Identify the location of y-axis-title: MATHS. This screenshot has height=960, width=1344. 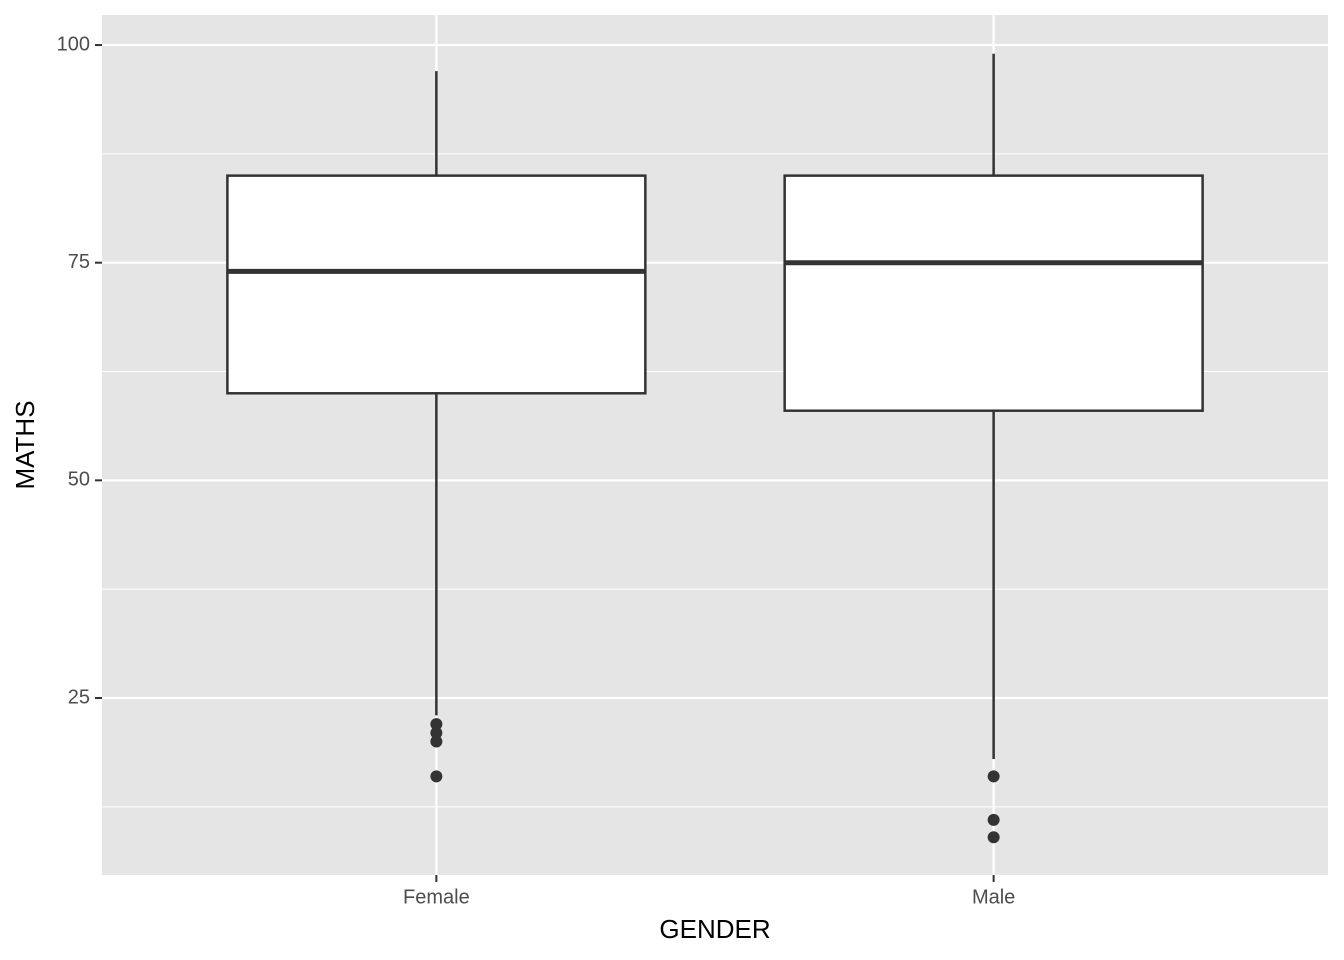
(25, 444).